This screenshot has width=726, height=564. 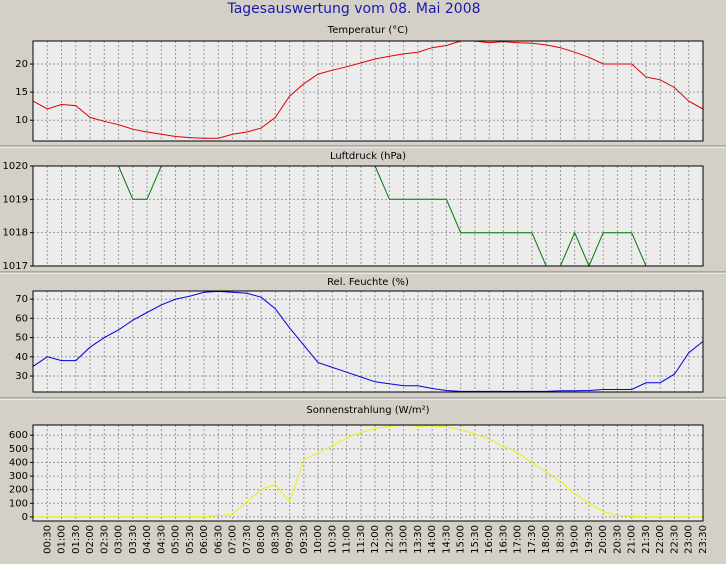 I want to click on main-title: Tagesauswertung vom 08. Mai 2008, so click(x=353, y=9).